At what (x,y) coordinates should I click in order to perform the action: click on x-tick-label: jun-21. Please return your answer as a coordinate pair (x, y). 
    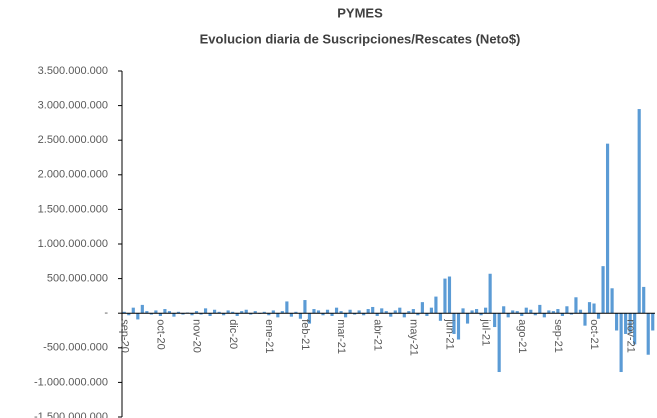
    Looking at the image, I should click on (450, 334).